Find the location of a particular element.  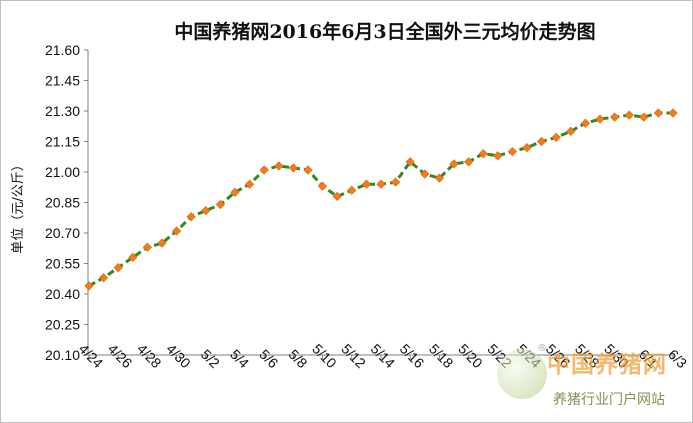

y-axis-label: 单位（元/公斤） is located at coordinates (18, 205).